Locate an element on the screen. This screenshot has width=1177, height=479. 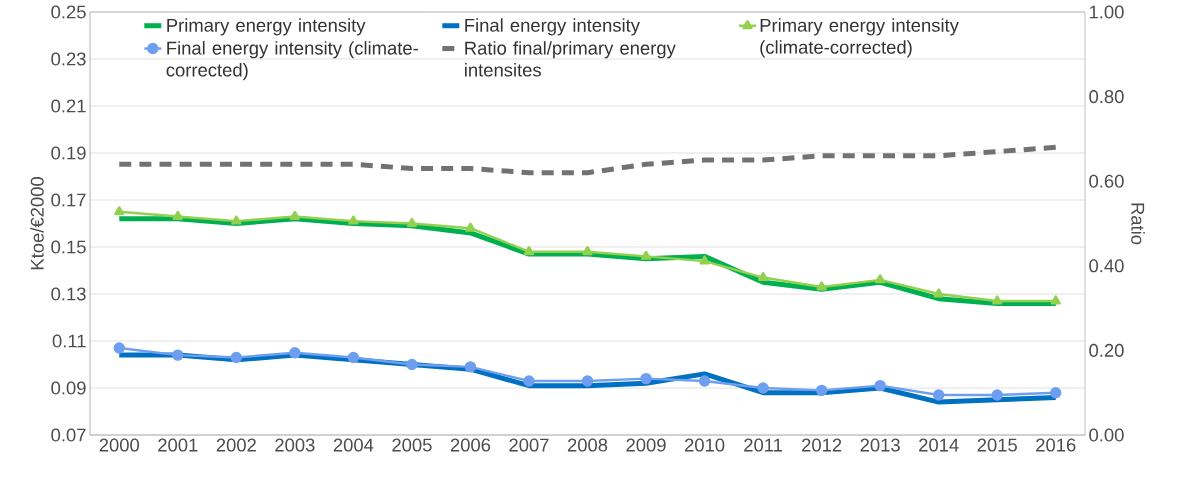
y-tick-label: 0.13 is located at coordinates (68, 294).